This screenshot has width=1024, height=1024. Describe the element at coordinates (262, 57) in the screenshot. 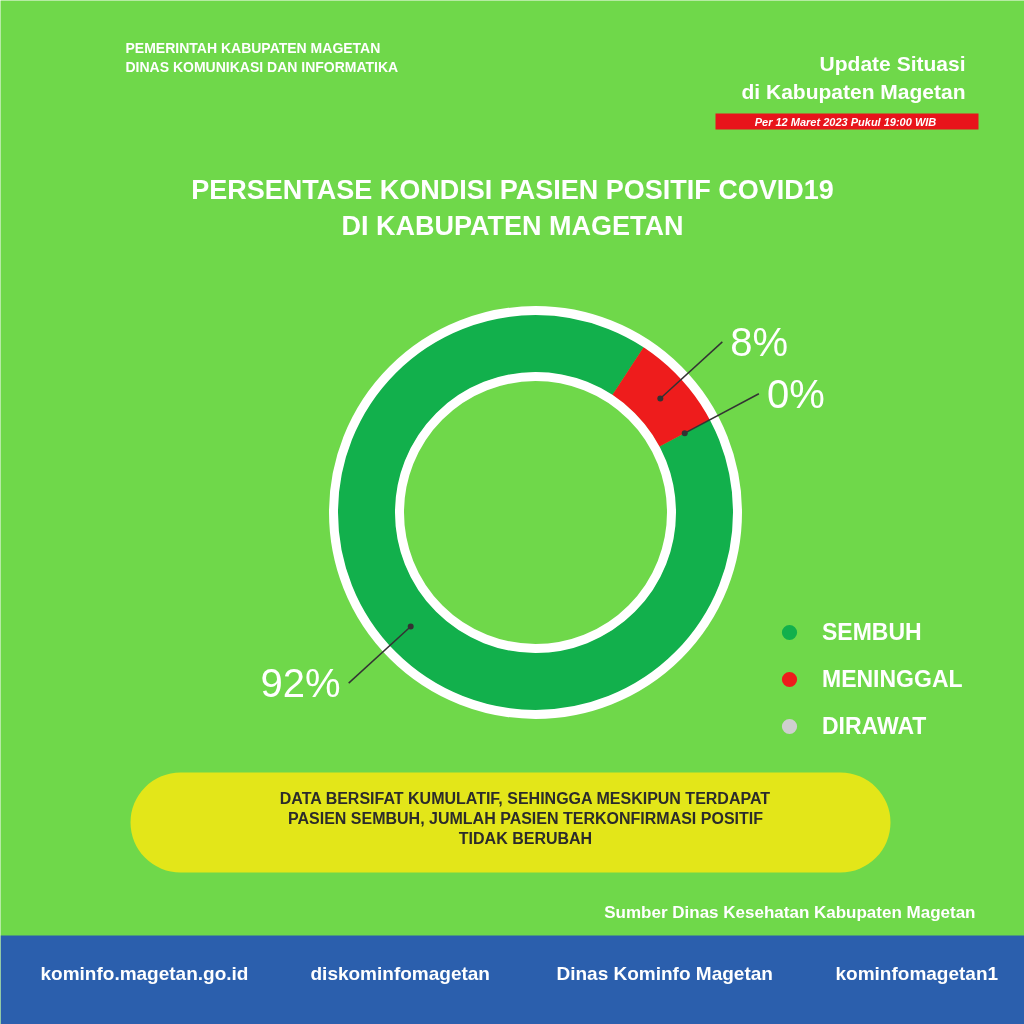

I see `text: PEMERINTAH KABUPATEN MAGETAN DINAS KOMUNIKASI DAN INFORMATIKA` at that location.